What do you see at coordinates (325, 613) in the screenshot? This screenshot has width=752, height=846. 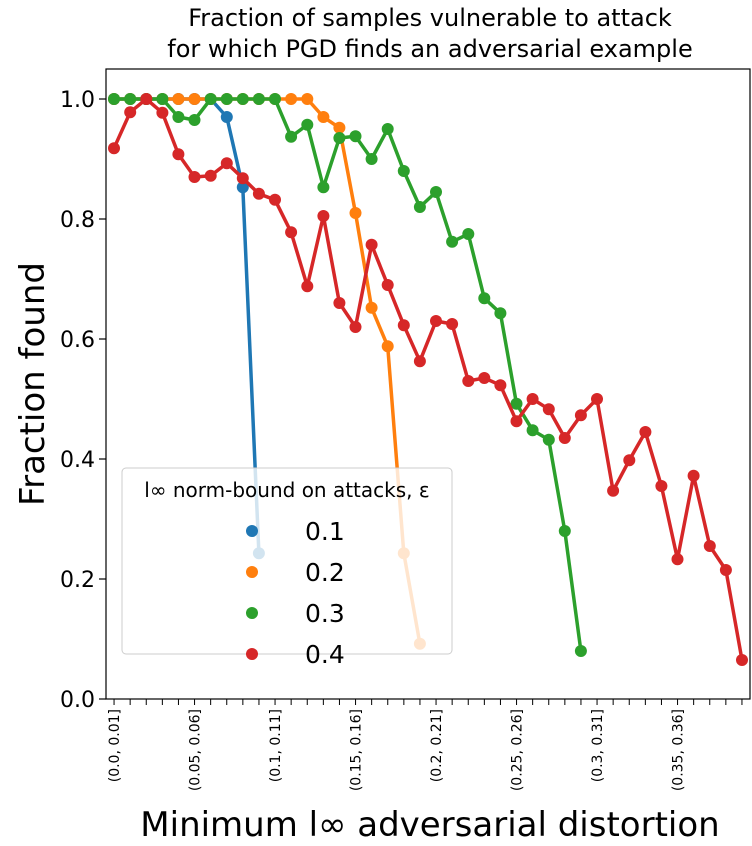 I see `legend-label-0.3: 0.3` at bounding box center [325, 613].